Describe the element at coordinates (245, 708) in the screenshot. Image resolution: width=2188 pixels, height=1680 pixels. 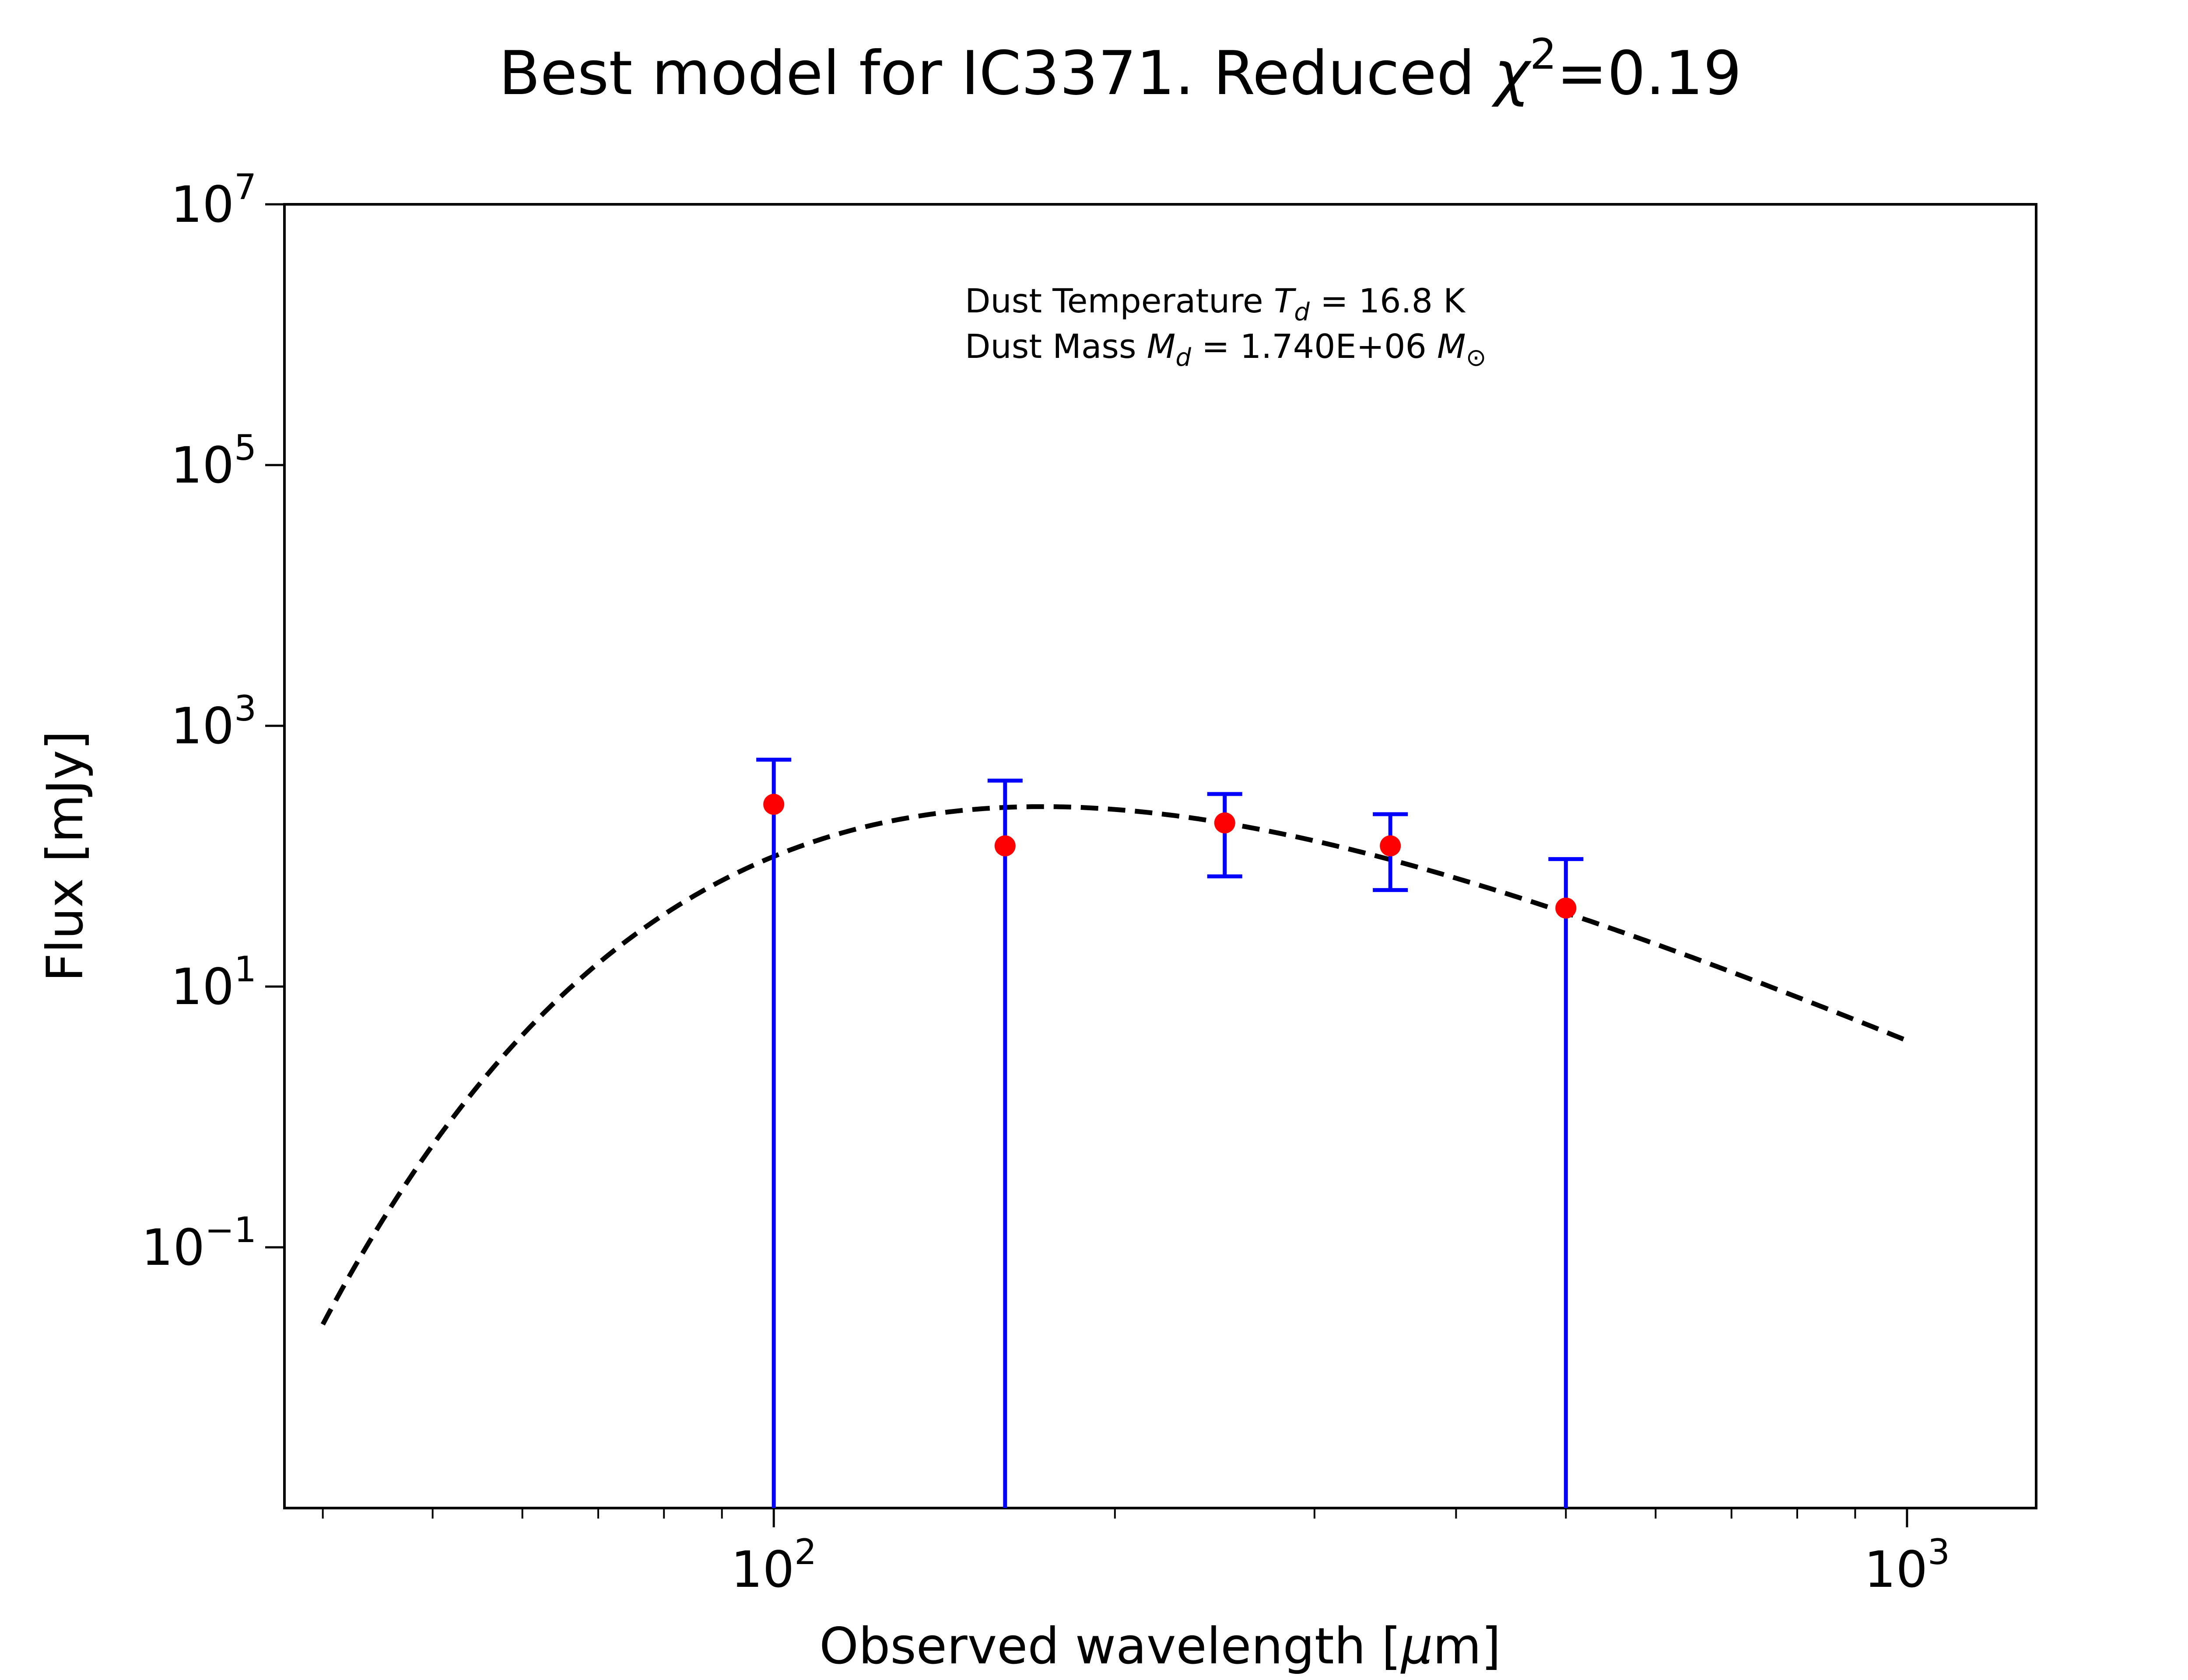
I see `y-tick-exponent: 3` at that location.